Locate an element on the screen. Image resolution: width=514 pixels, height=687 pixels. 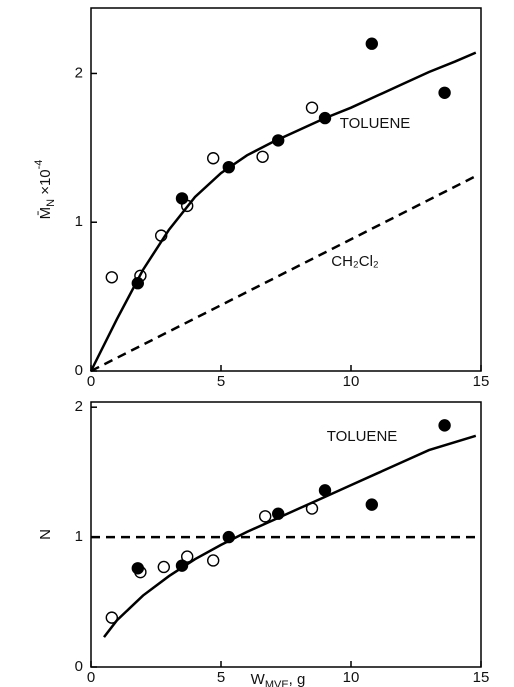
y-axis-label: N is located at coordinates (45, 534).